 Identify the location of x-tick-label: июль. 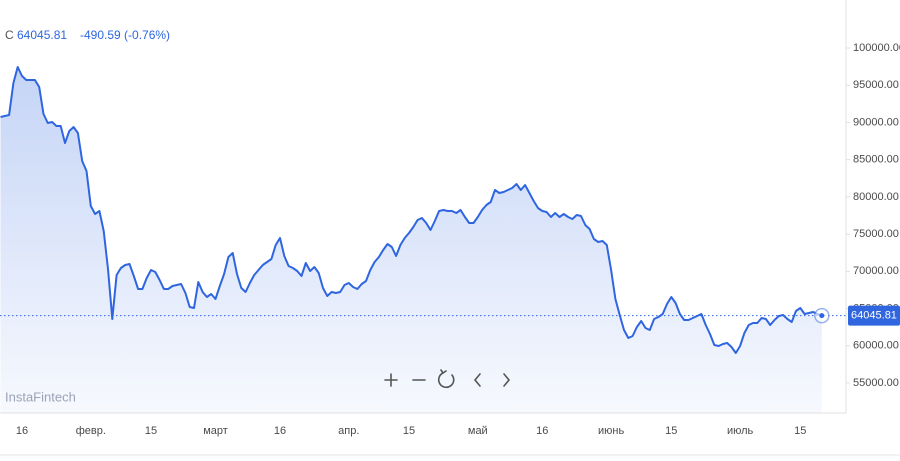
(740, 431).